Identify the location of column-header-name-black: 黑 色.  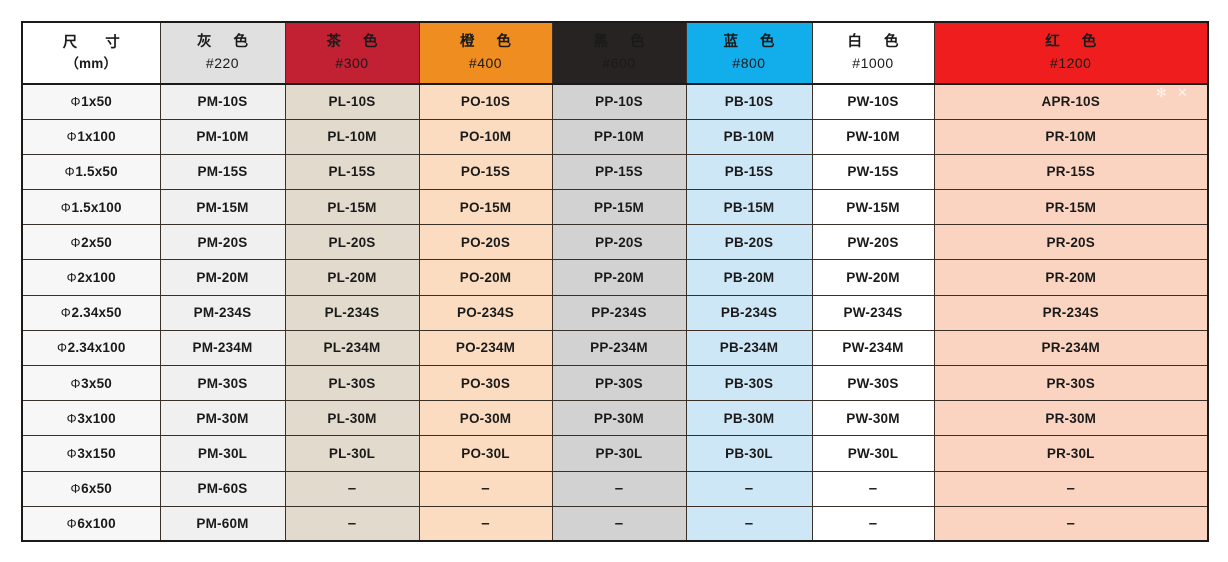
(623, 42).